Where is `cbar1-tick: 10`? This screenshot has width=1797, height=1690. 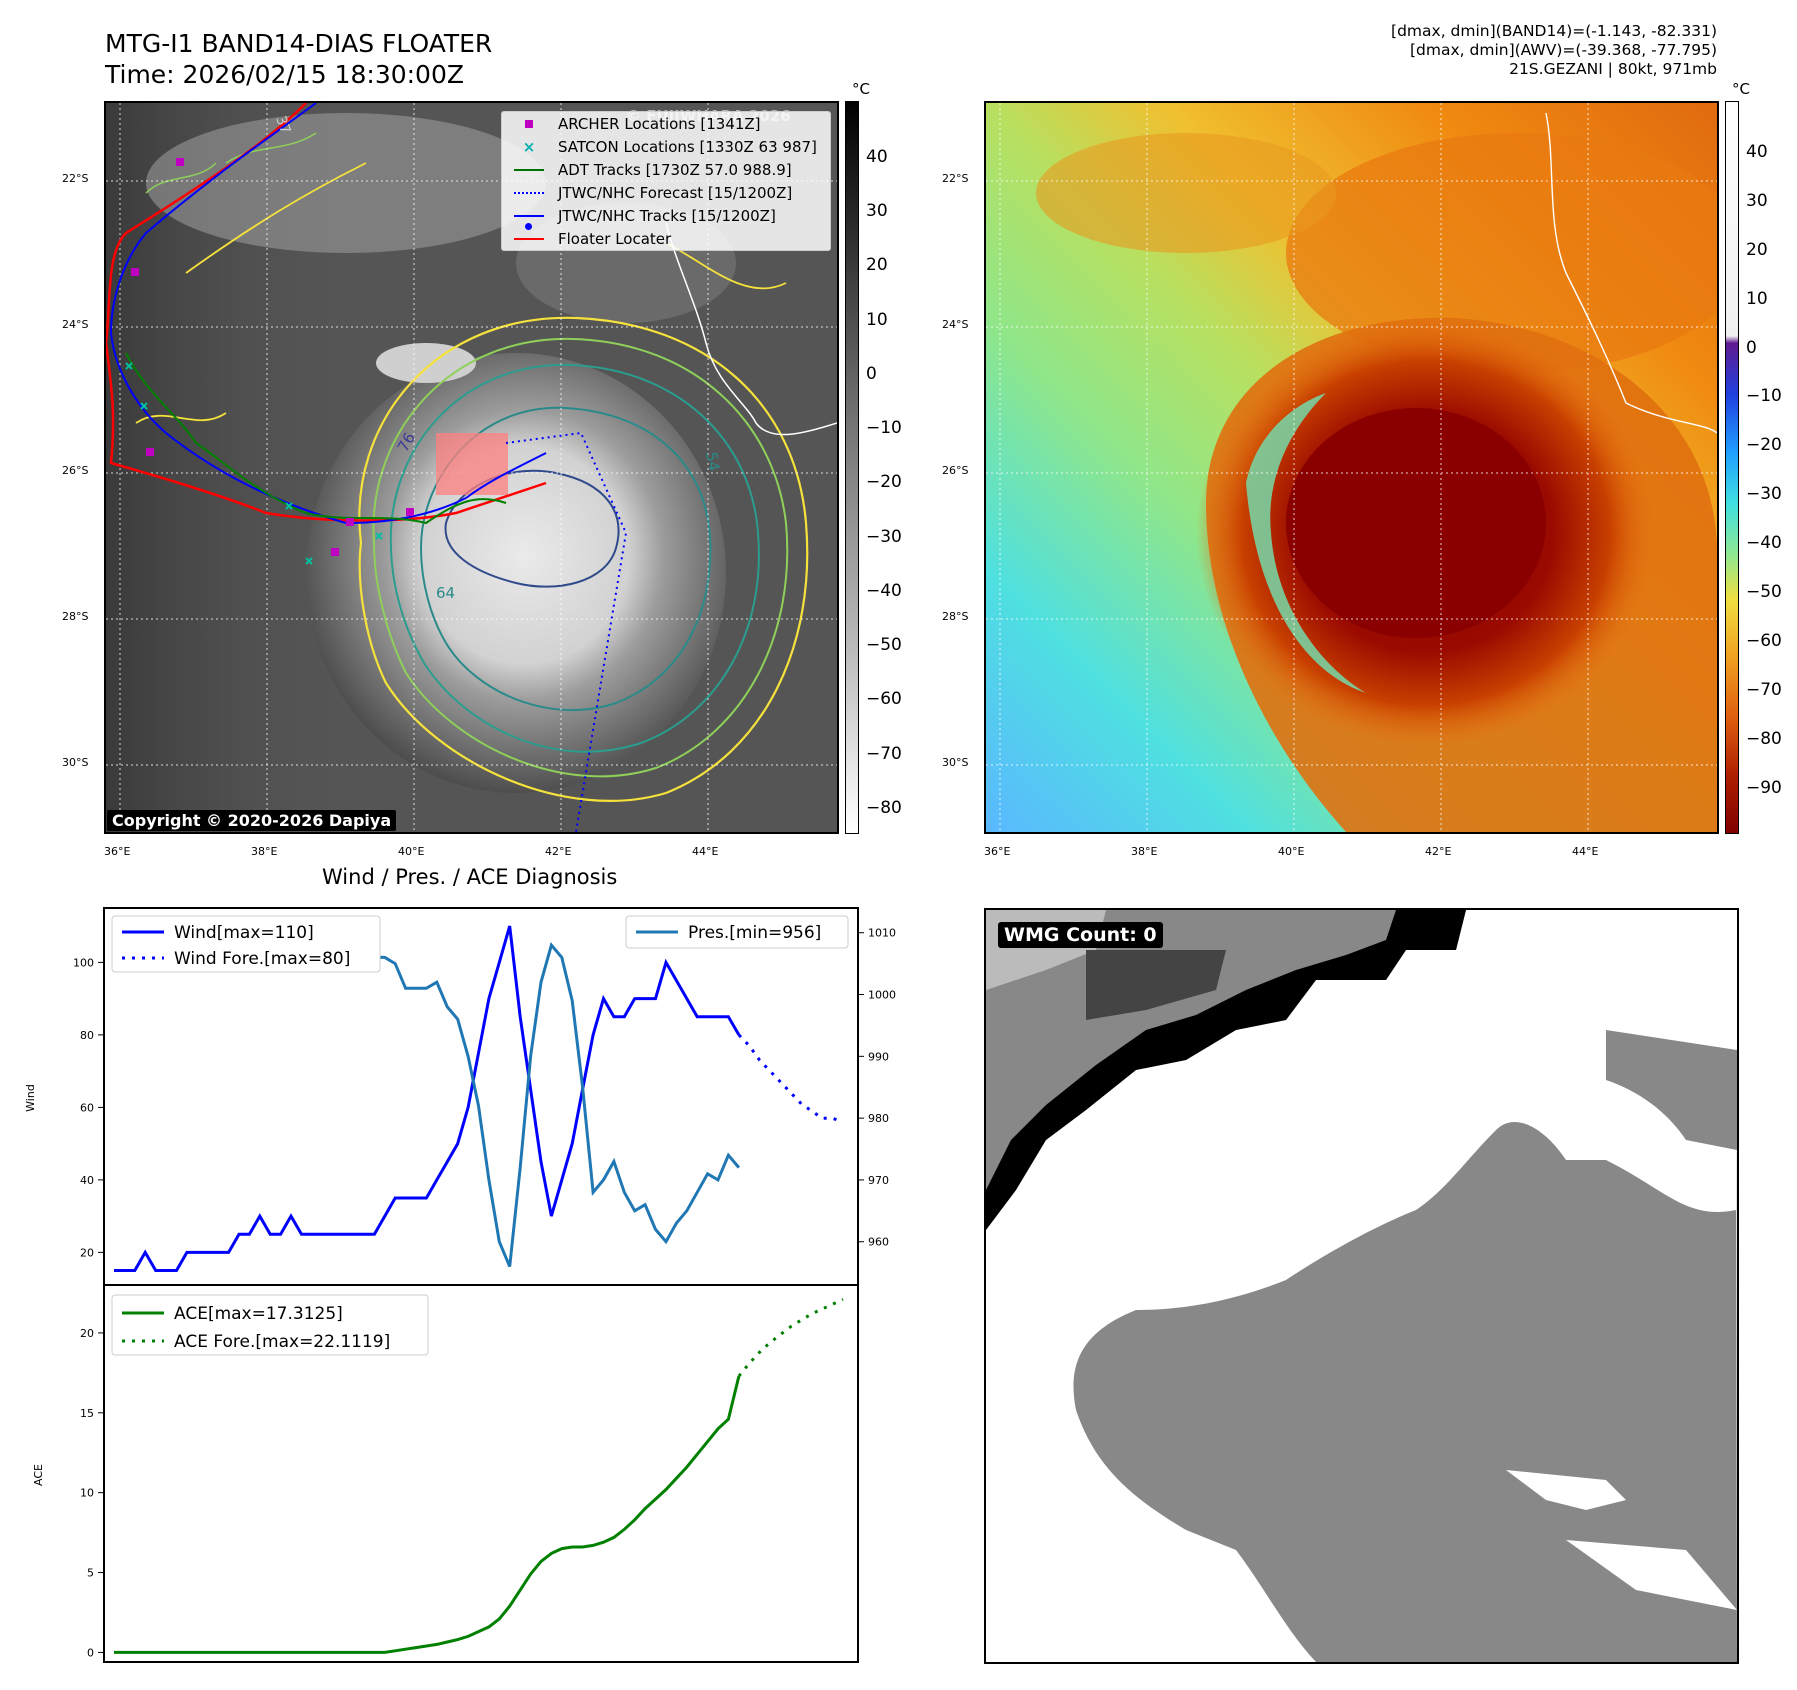 cbar1-tick: 10 is located at coordinates (877, 320).